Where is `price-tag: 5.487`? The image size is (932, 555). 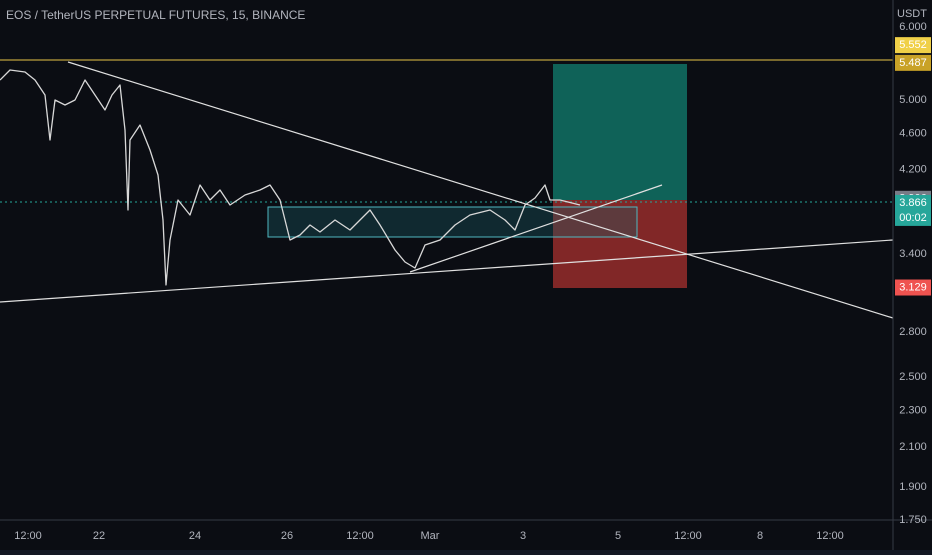 price-tag: 5.487 is located at coordinates (913, 62).